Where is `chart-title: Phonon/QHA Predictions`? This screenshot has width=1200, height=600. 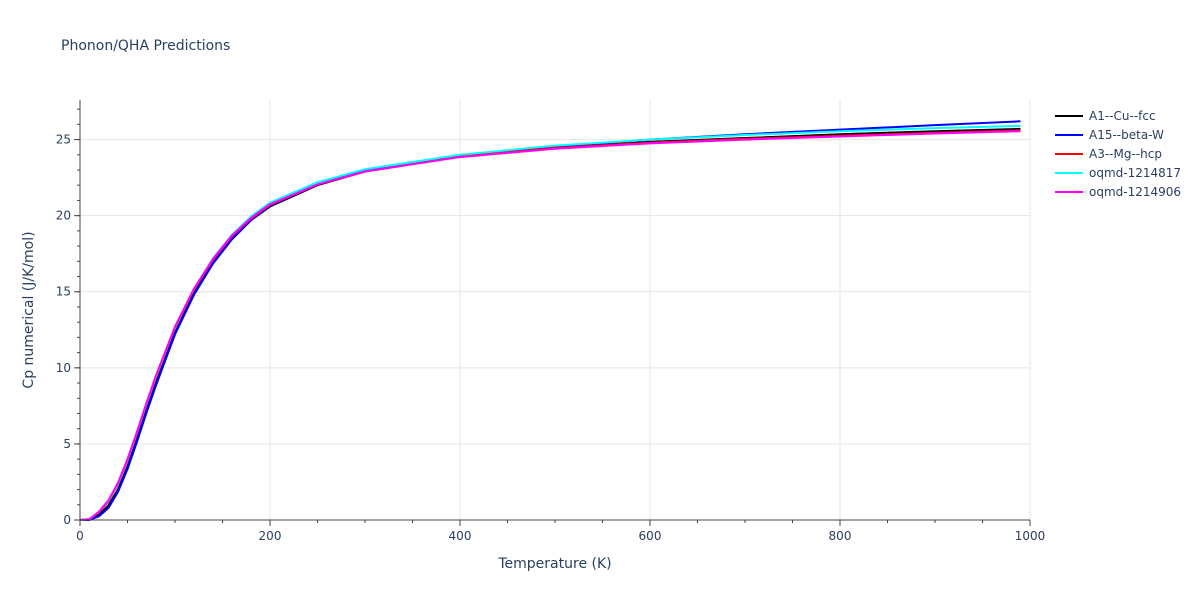 chart-title: Phonon/QHA Predictions is located at coordinates (145, 46).